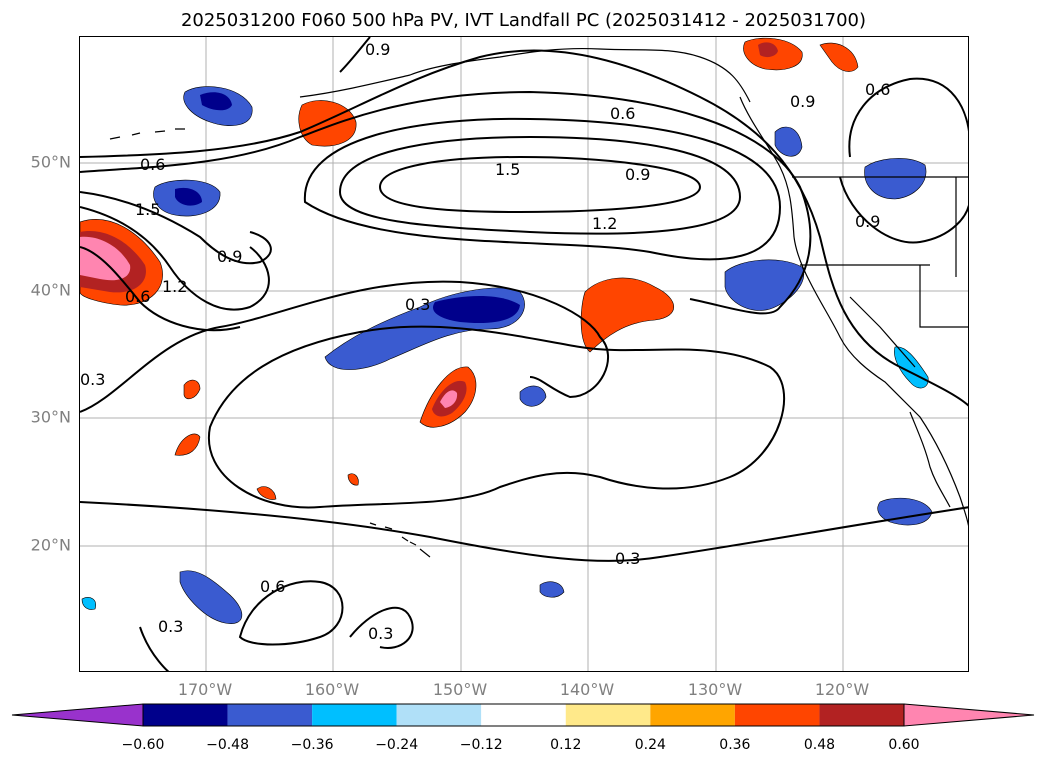 The image size is (1047, 765). What do you see at coordinates (930, 459) in the screenshot?
I see `coastline-baja` at bounding box center [930, 459].